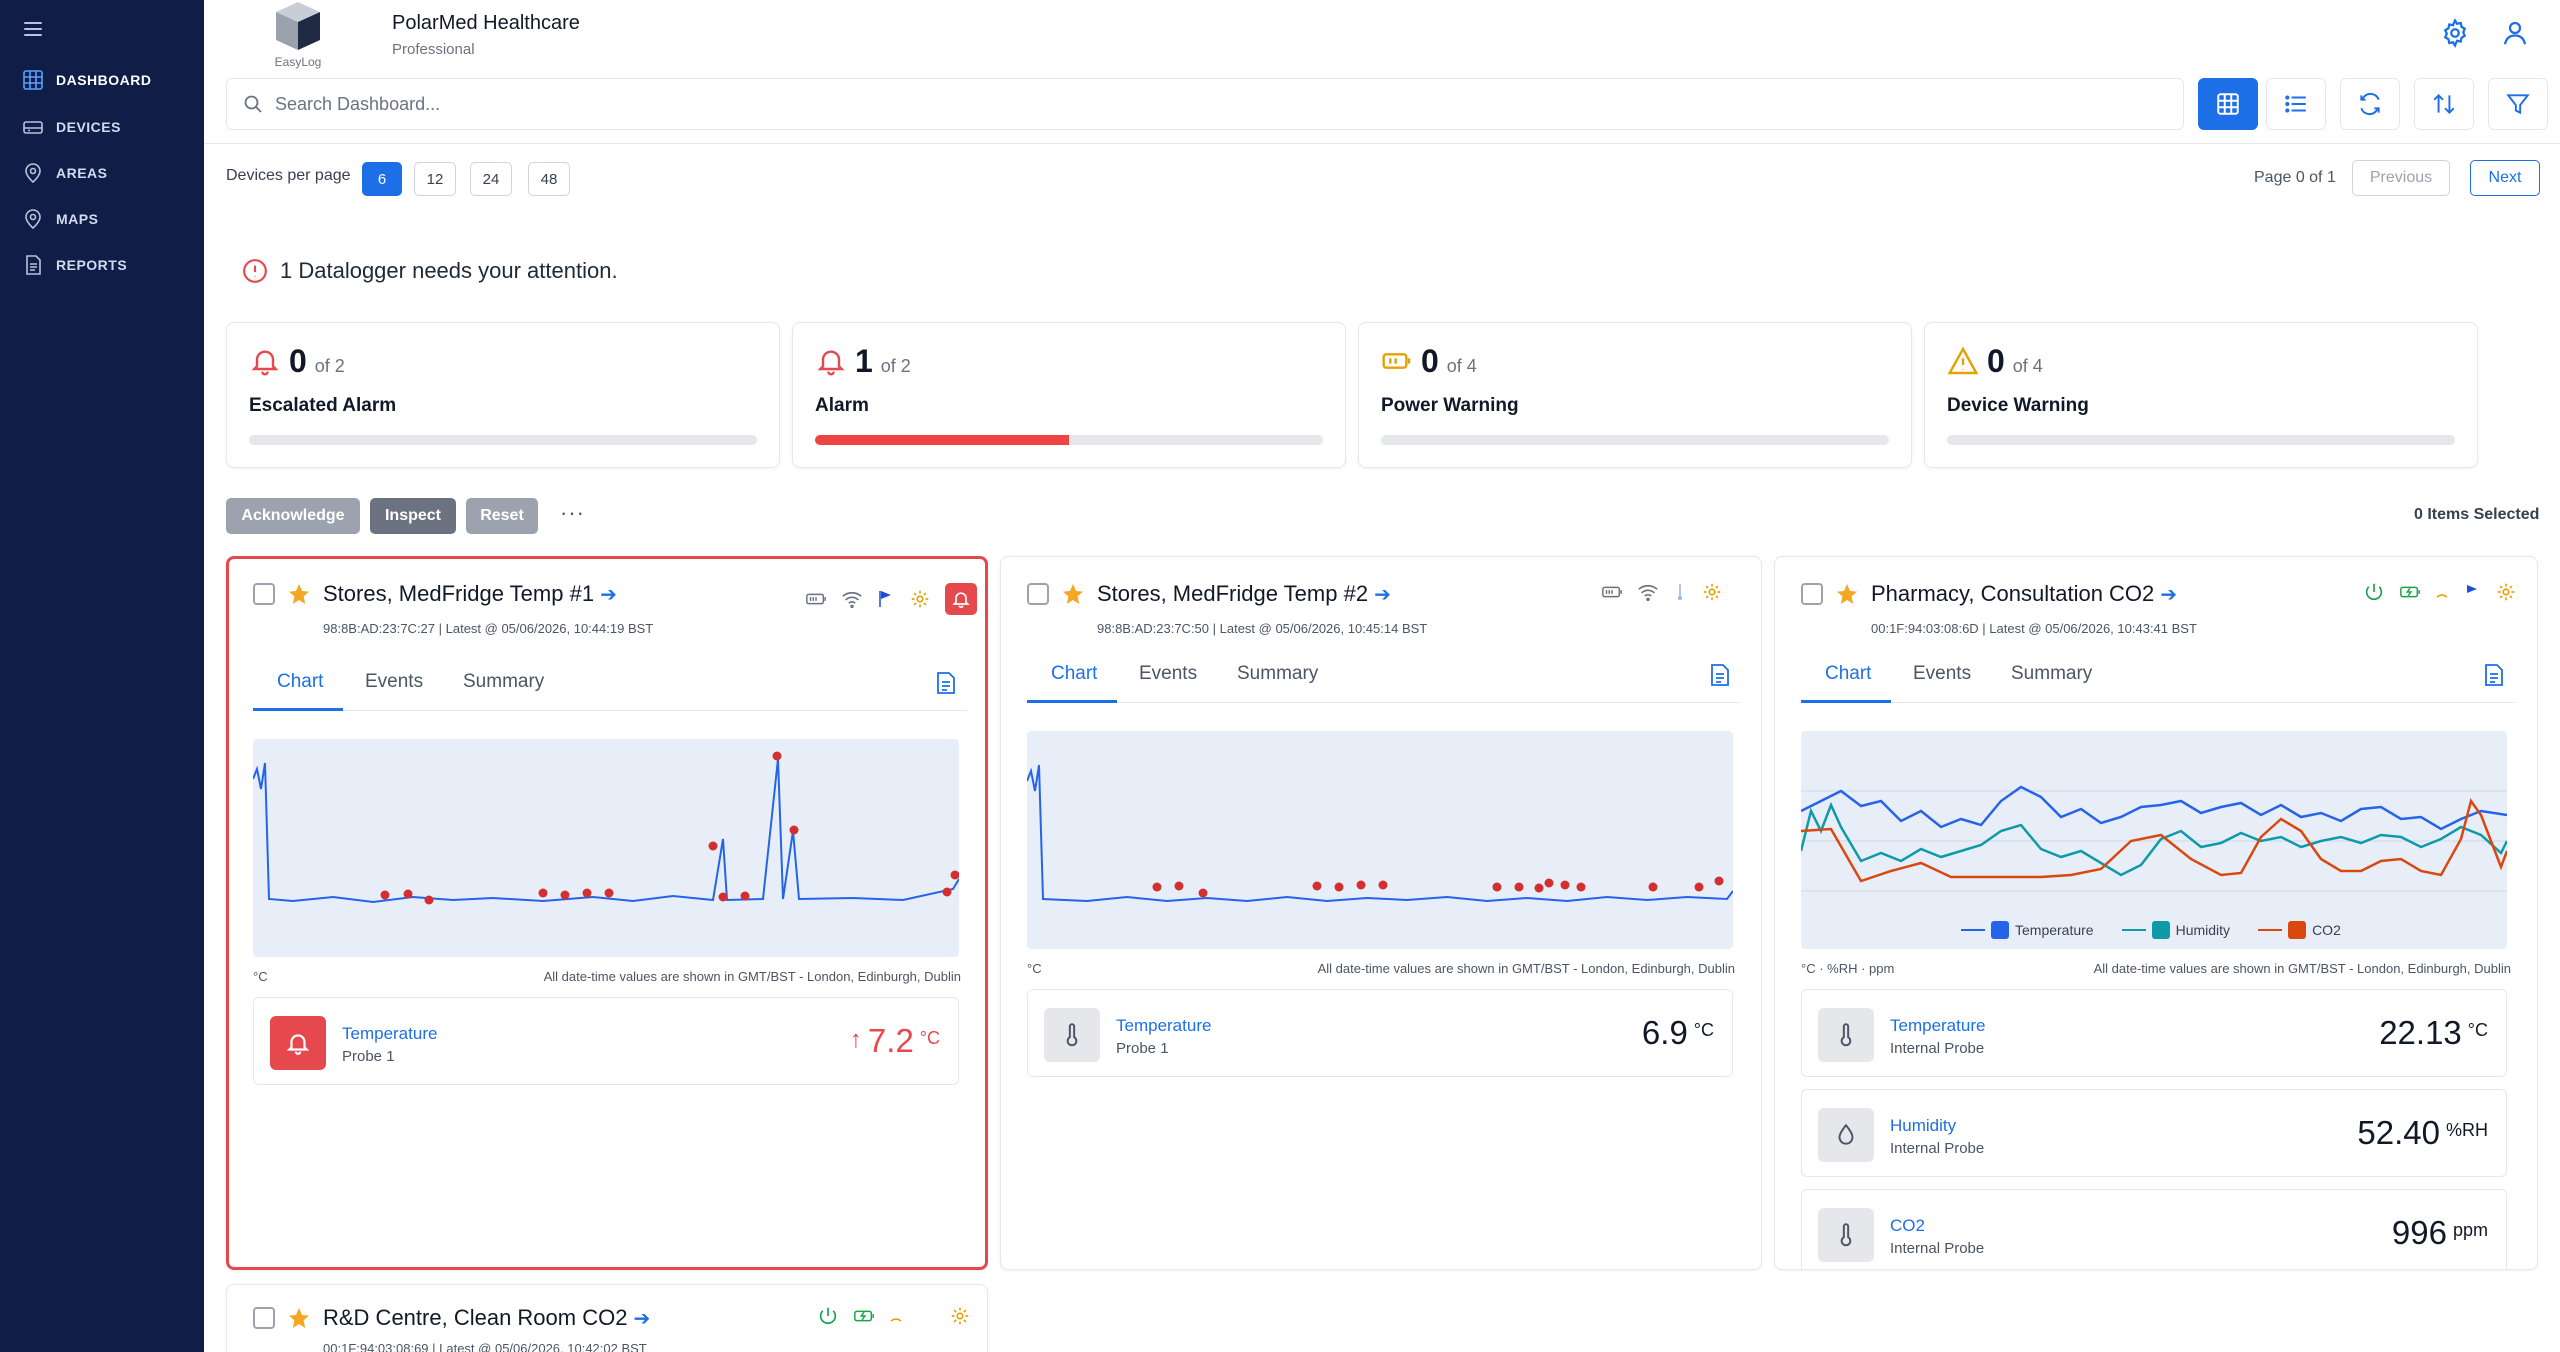 Image resolution: width=2560 pixels, height=1352 pixels. What do you see at coordinates (88, 127) in the screenshot?
I see `sidebar-item-label: DEVICES` at bounding box center [88, 127].